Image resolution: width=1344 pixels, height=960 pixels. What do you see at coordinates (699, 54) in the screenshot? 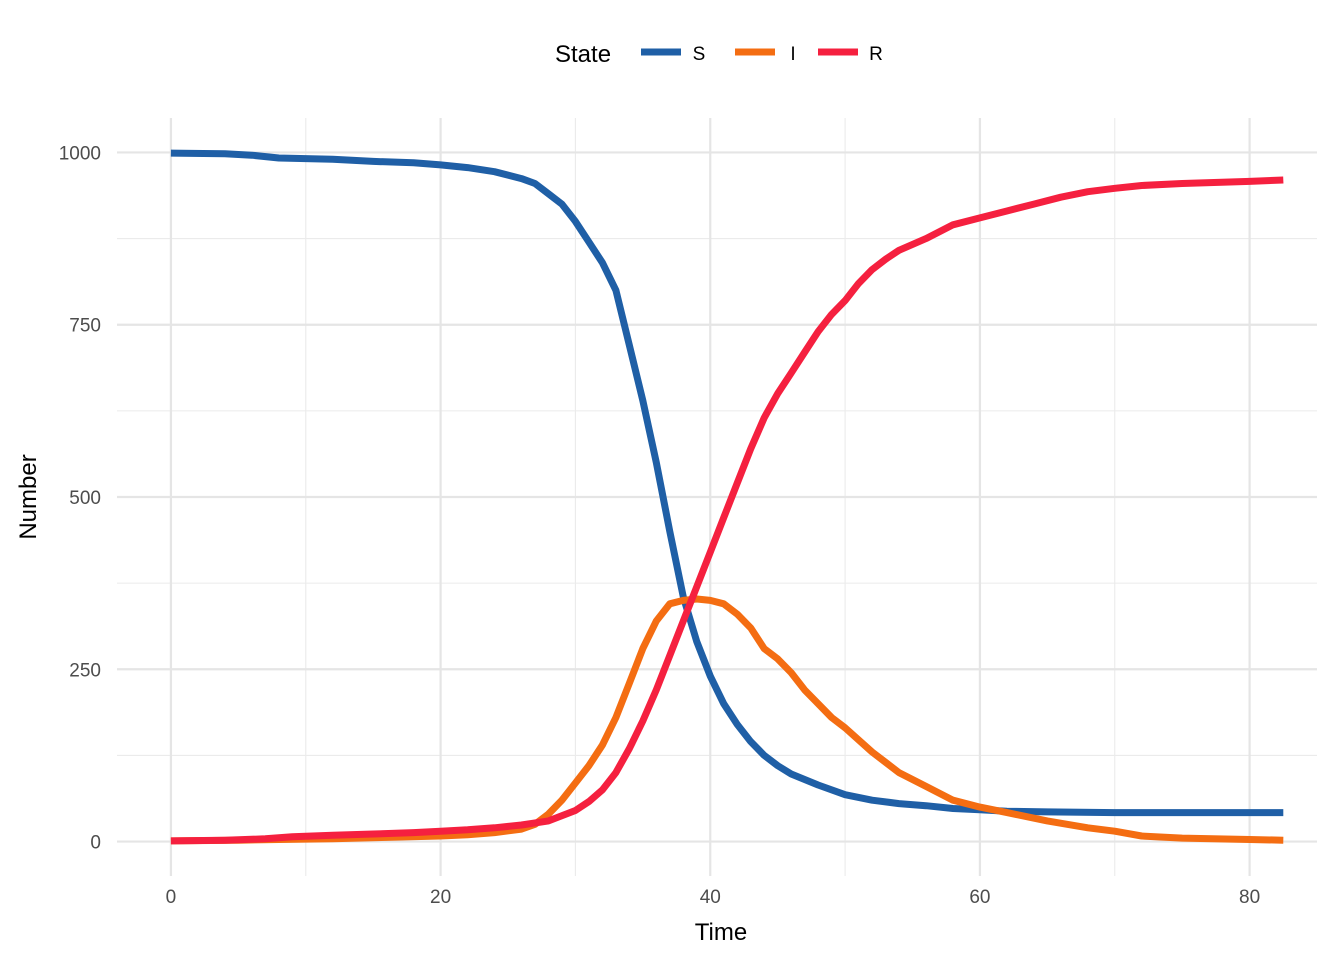
I see `legend-label-S: S` at bounding box center [699, 54].